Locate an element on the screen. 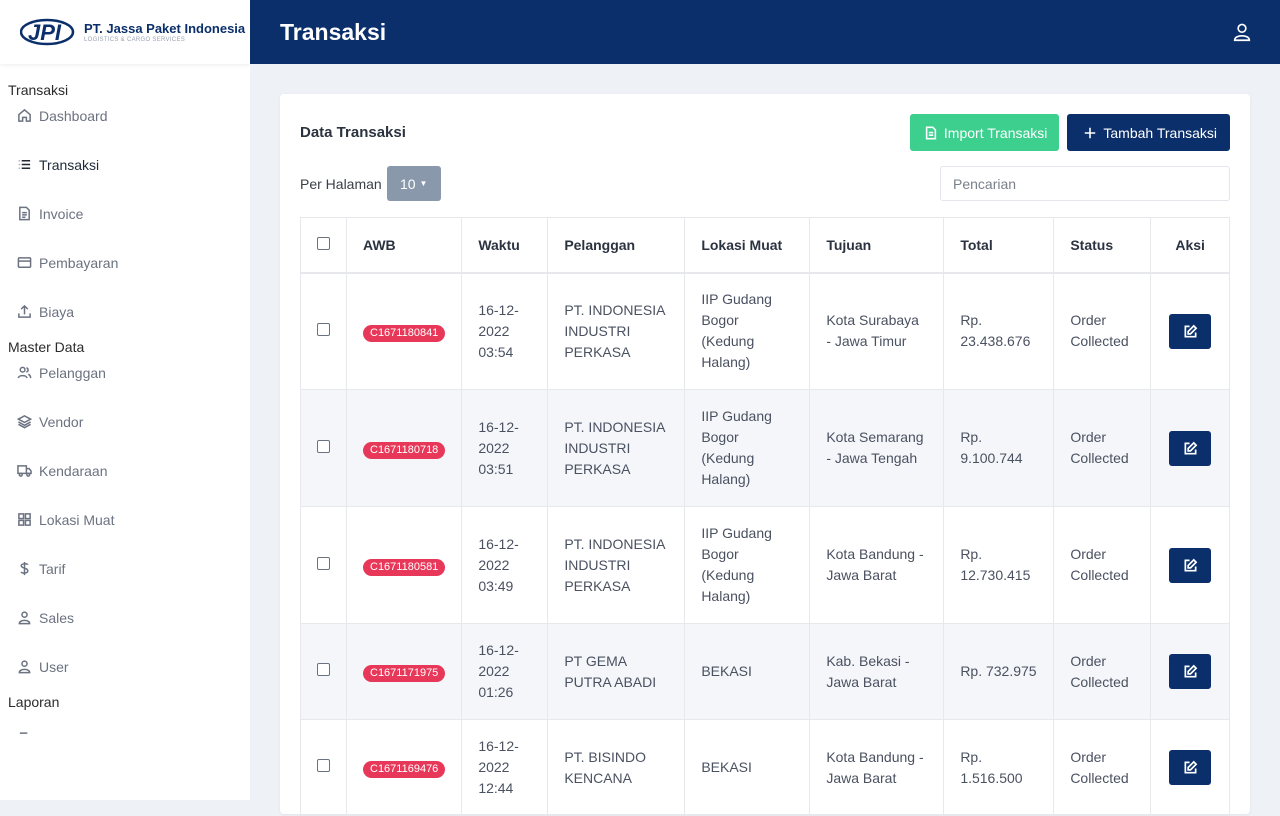 Image resolution: width=1280 pixels, height=816 pixels. sidebar-item-vendor: Vendor is located at coordinates (125, 421).